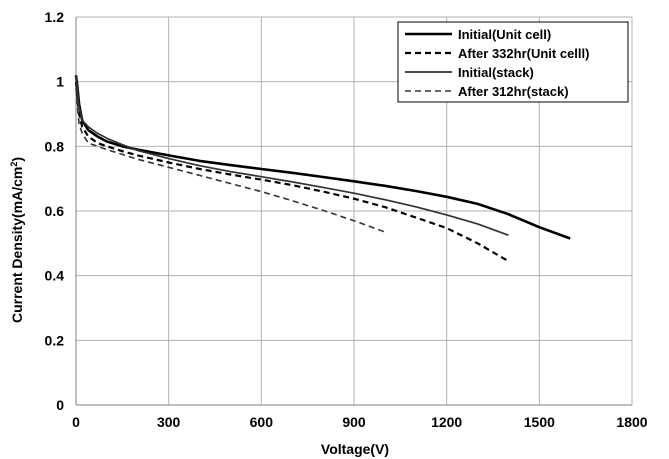  What do you see at coordinates (169, 422) in the screenshot?
I see `x-tick-label: 300` at bounding box center [169, 422].